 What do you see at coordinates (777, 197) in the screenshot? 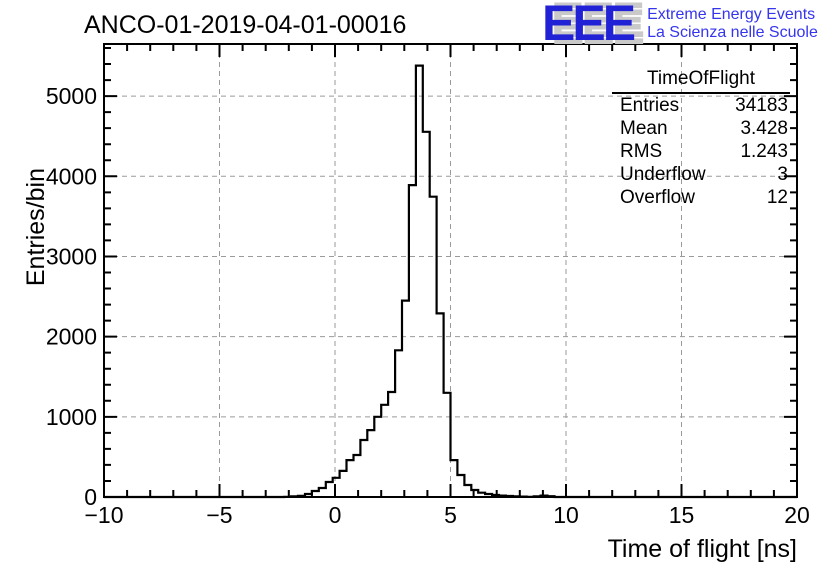
I see `stats-row-value: 12` at bounding box center [777, 197].